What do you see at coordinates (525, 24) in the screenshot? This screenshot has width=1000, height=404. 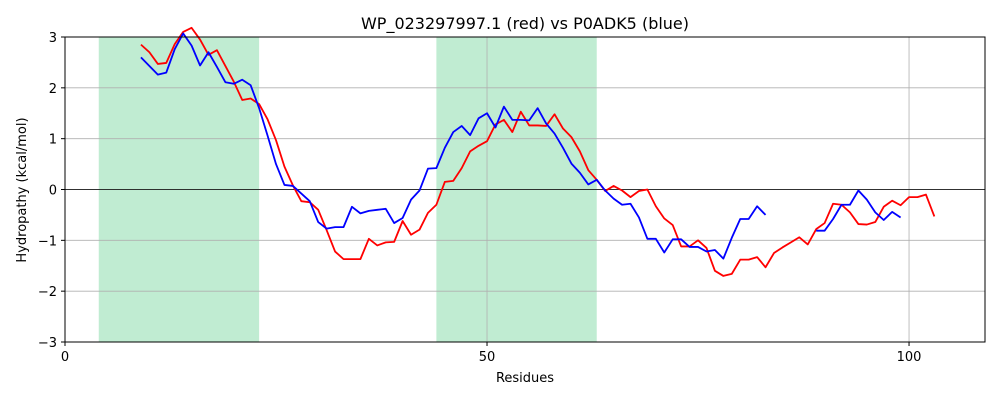 I see `chart-title: WP_023297997.1 (red) vs P0ADK5 (blue)` at bounding box center [525, 24].